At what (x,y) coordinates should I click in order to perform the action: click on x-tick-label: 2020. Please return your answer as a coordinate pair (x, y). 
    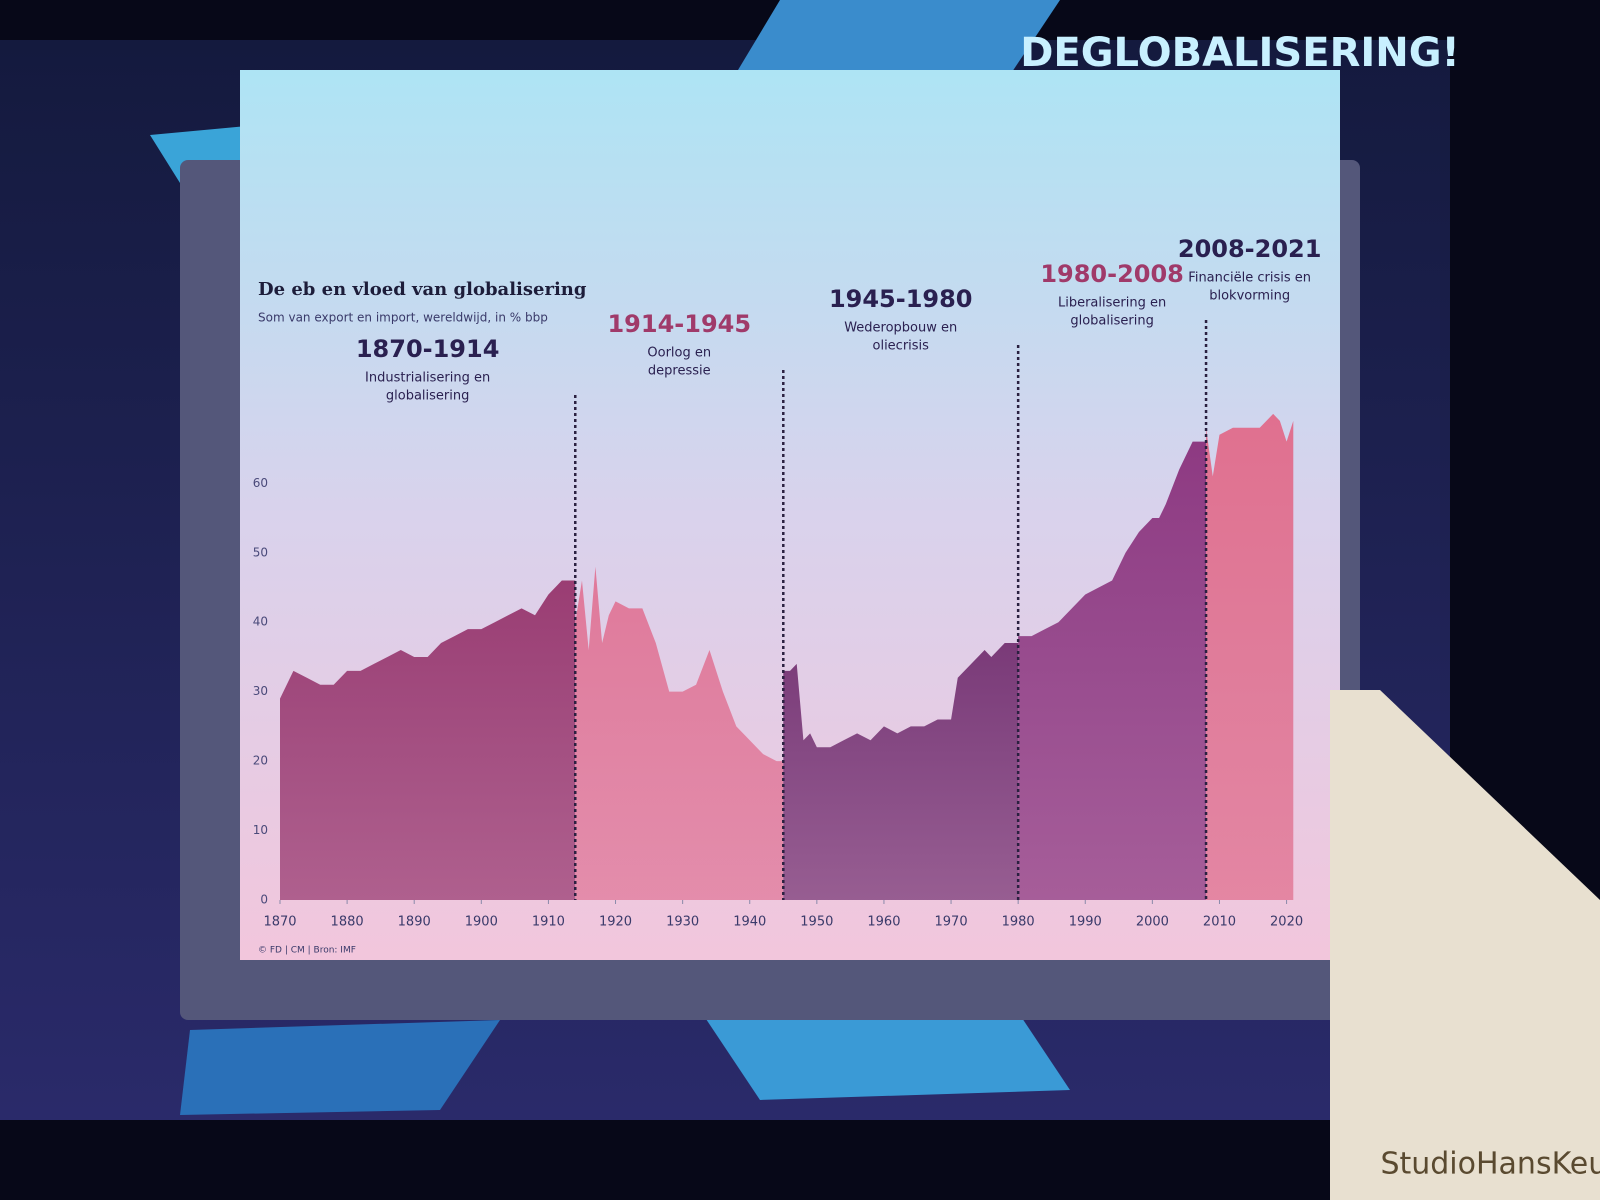
    Looking at the image, I should click on (1286, 922).